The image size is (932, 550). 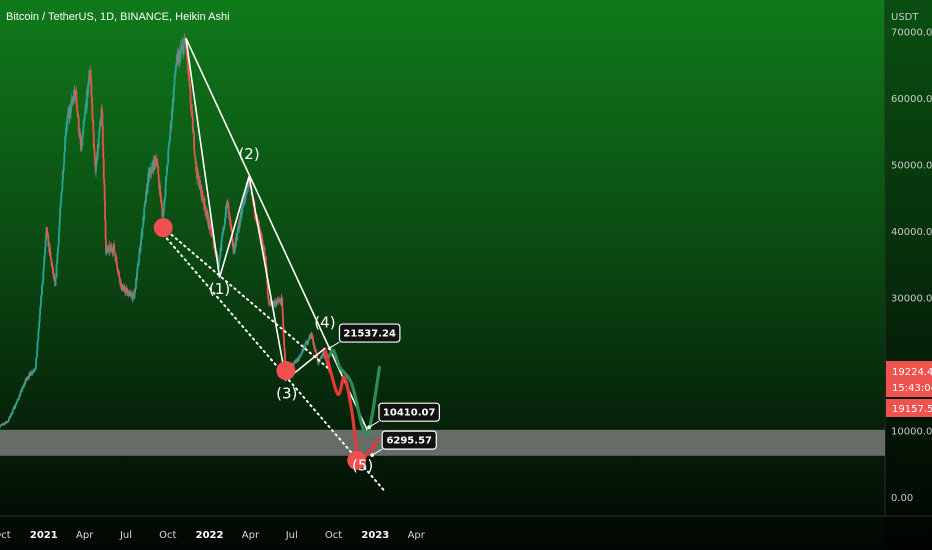 I want to click on wave-label: (4), so click(x=324, y=322).